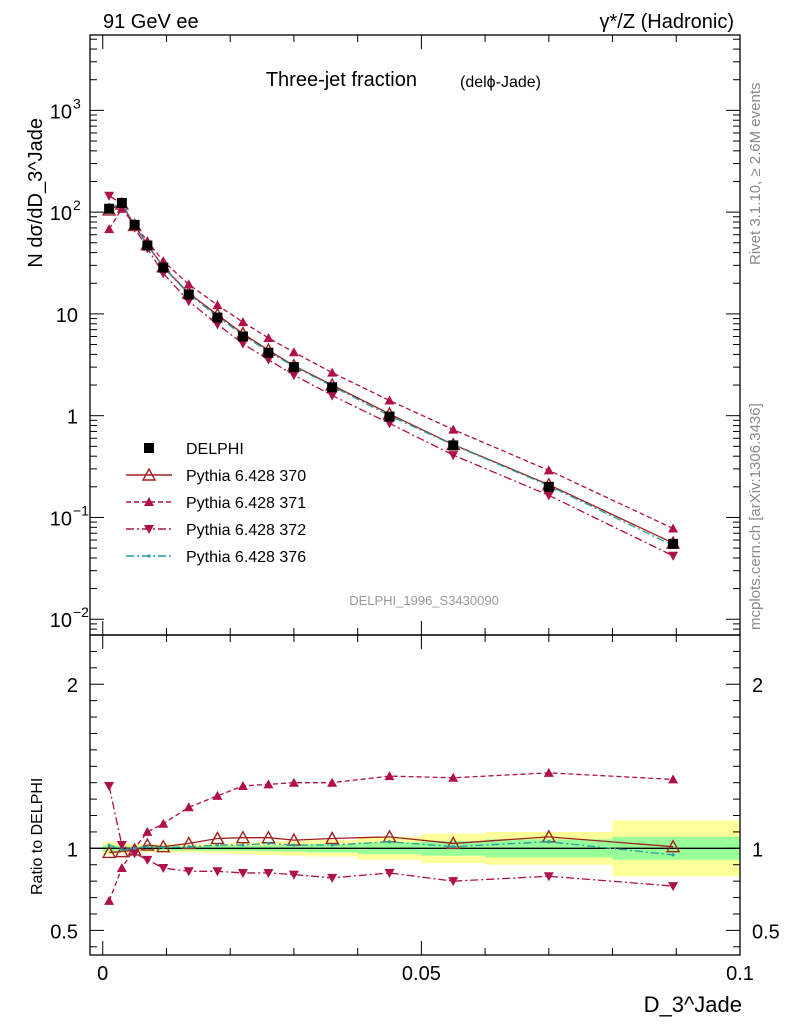 The image size is (786, 1024). Describe the element at coordinates (81, 510) in the screenshot. I see `main-ytick-exponent: −1` at that location.